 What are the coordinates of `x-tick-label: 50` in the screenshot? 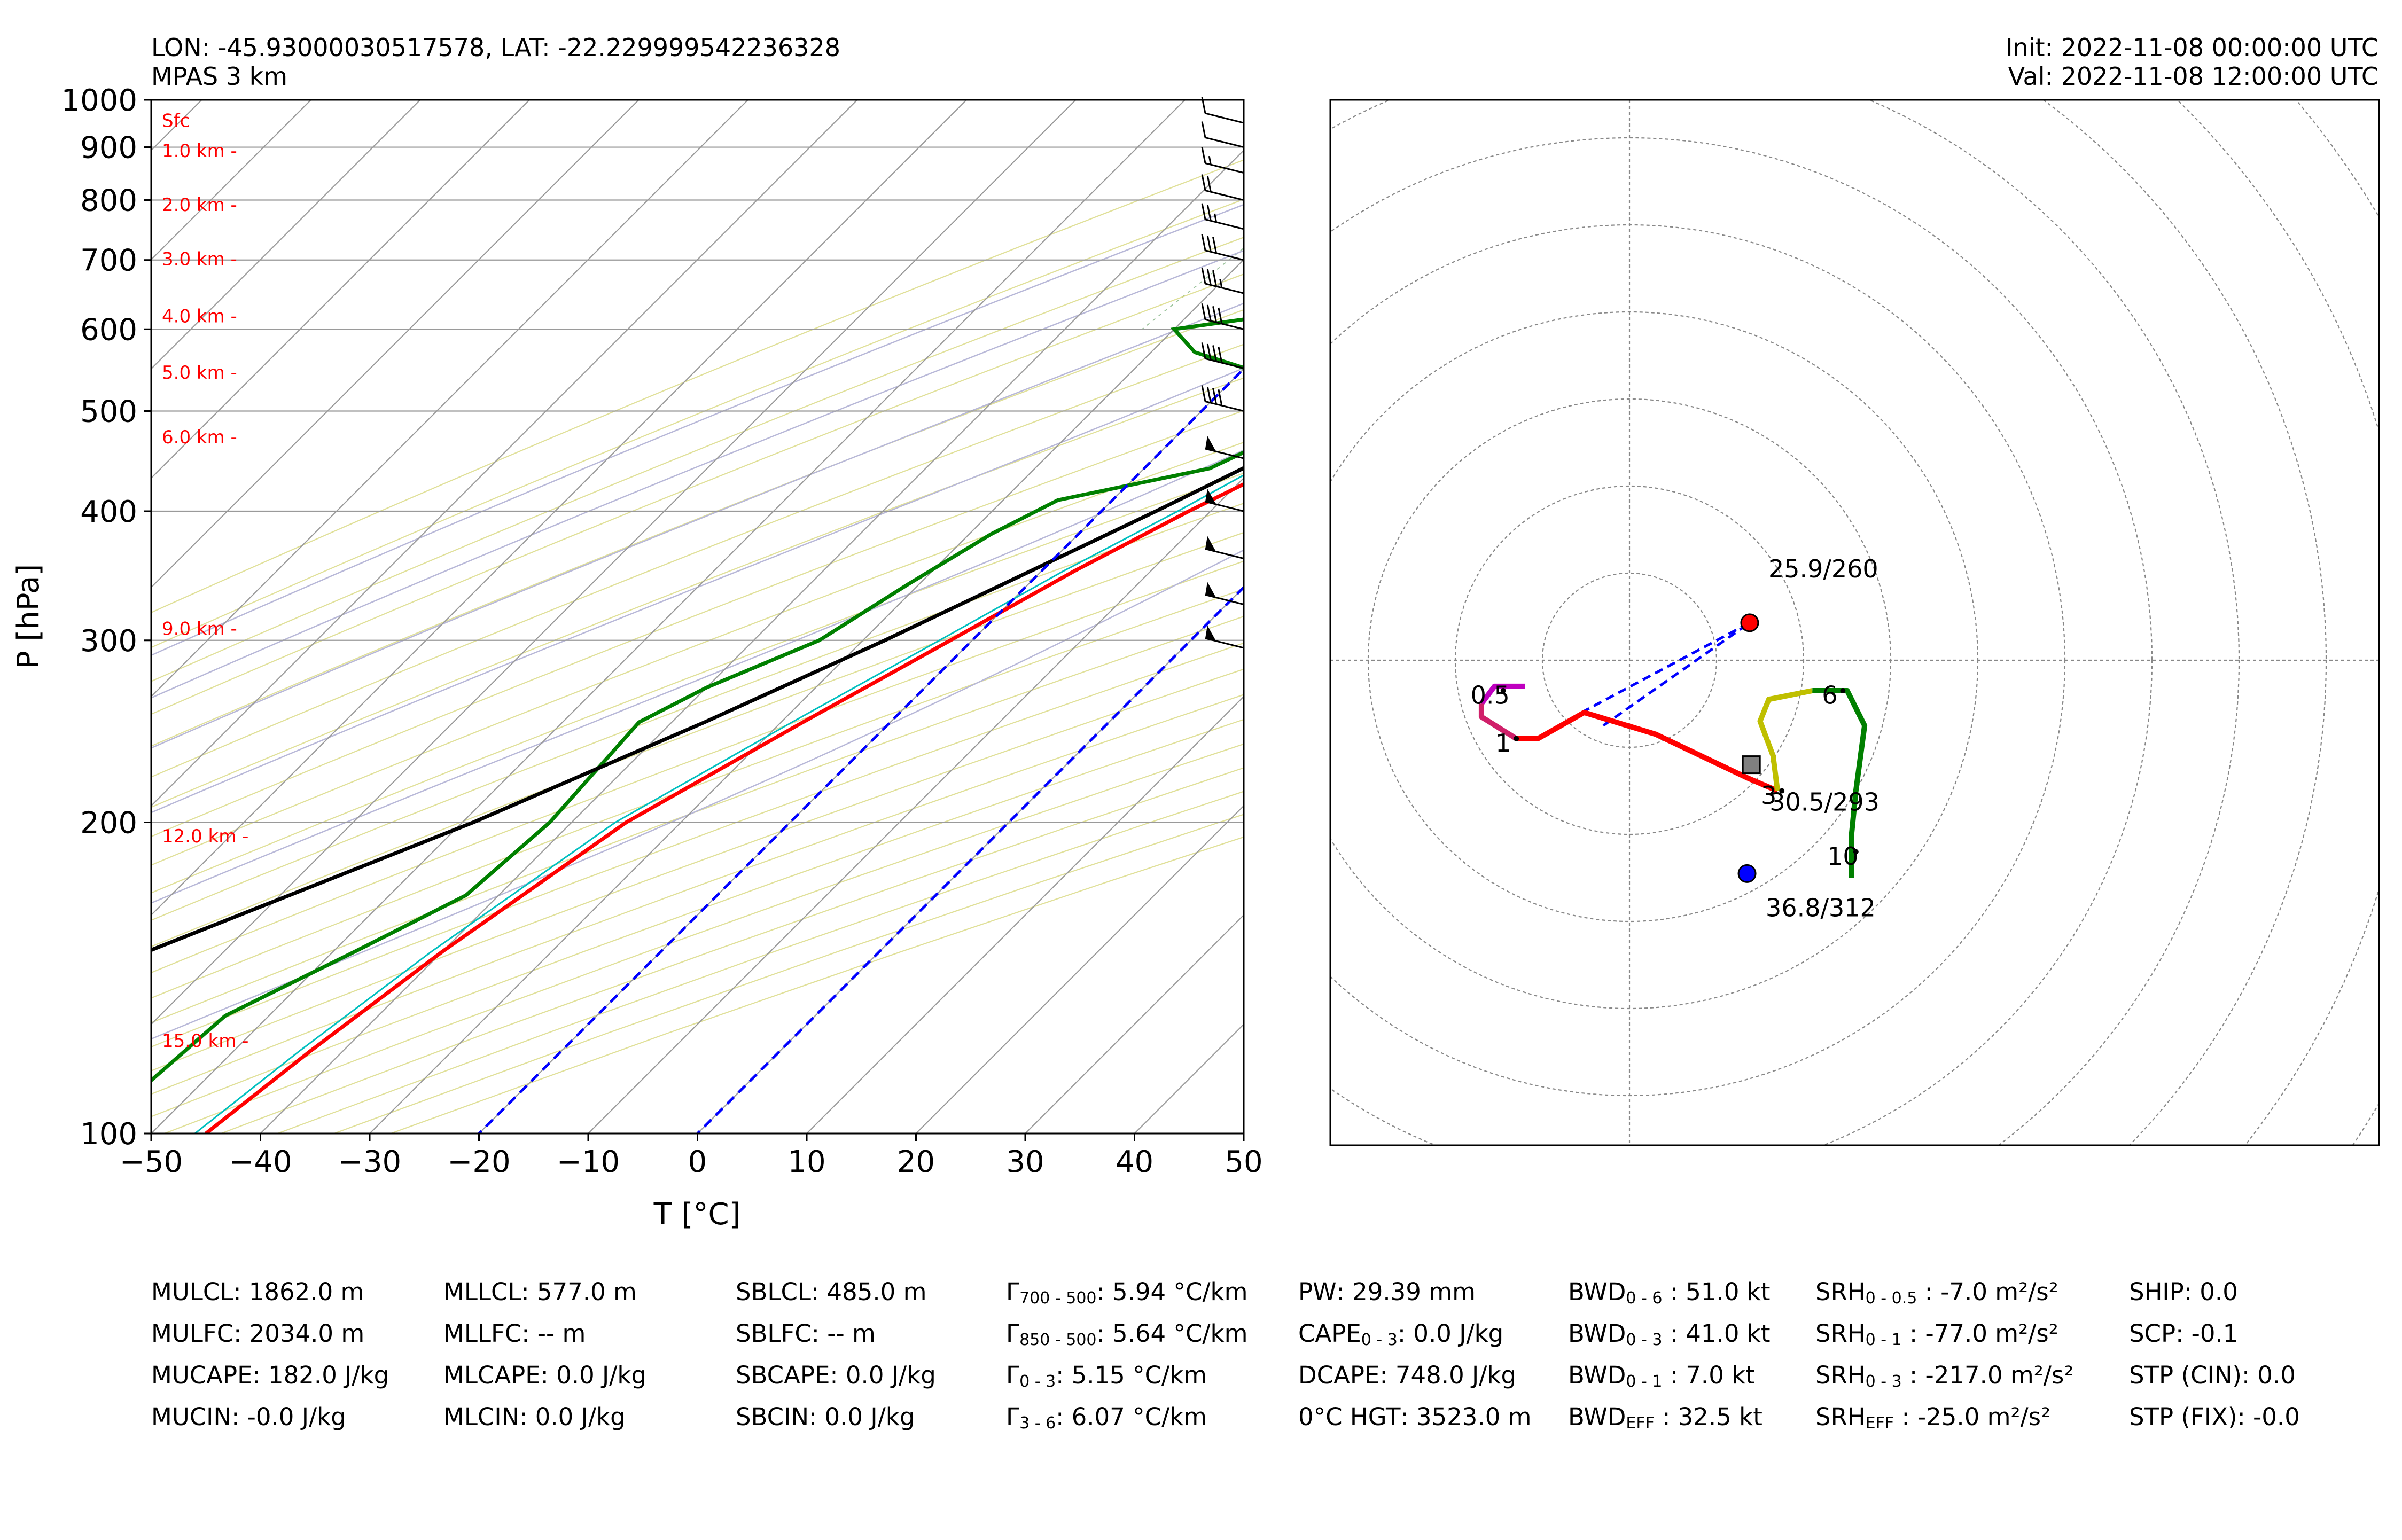 It's located at (1243, 1162).